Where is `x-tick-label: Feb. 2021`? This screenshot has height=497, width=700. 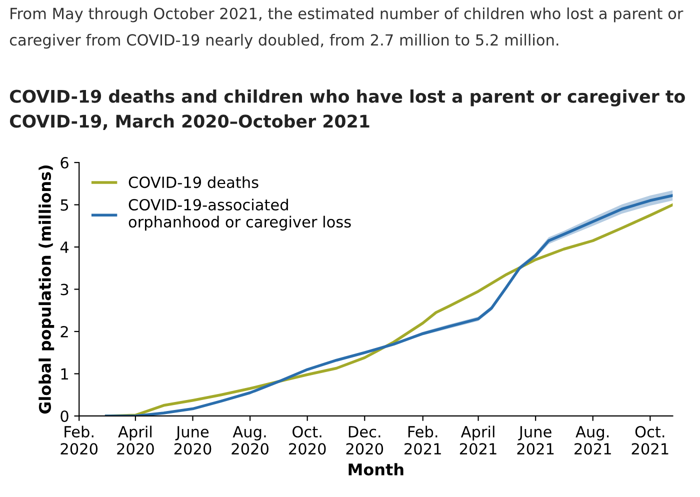
x-tick-label: Feb. 2021 is located at coordinates (422, 440).